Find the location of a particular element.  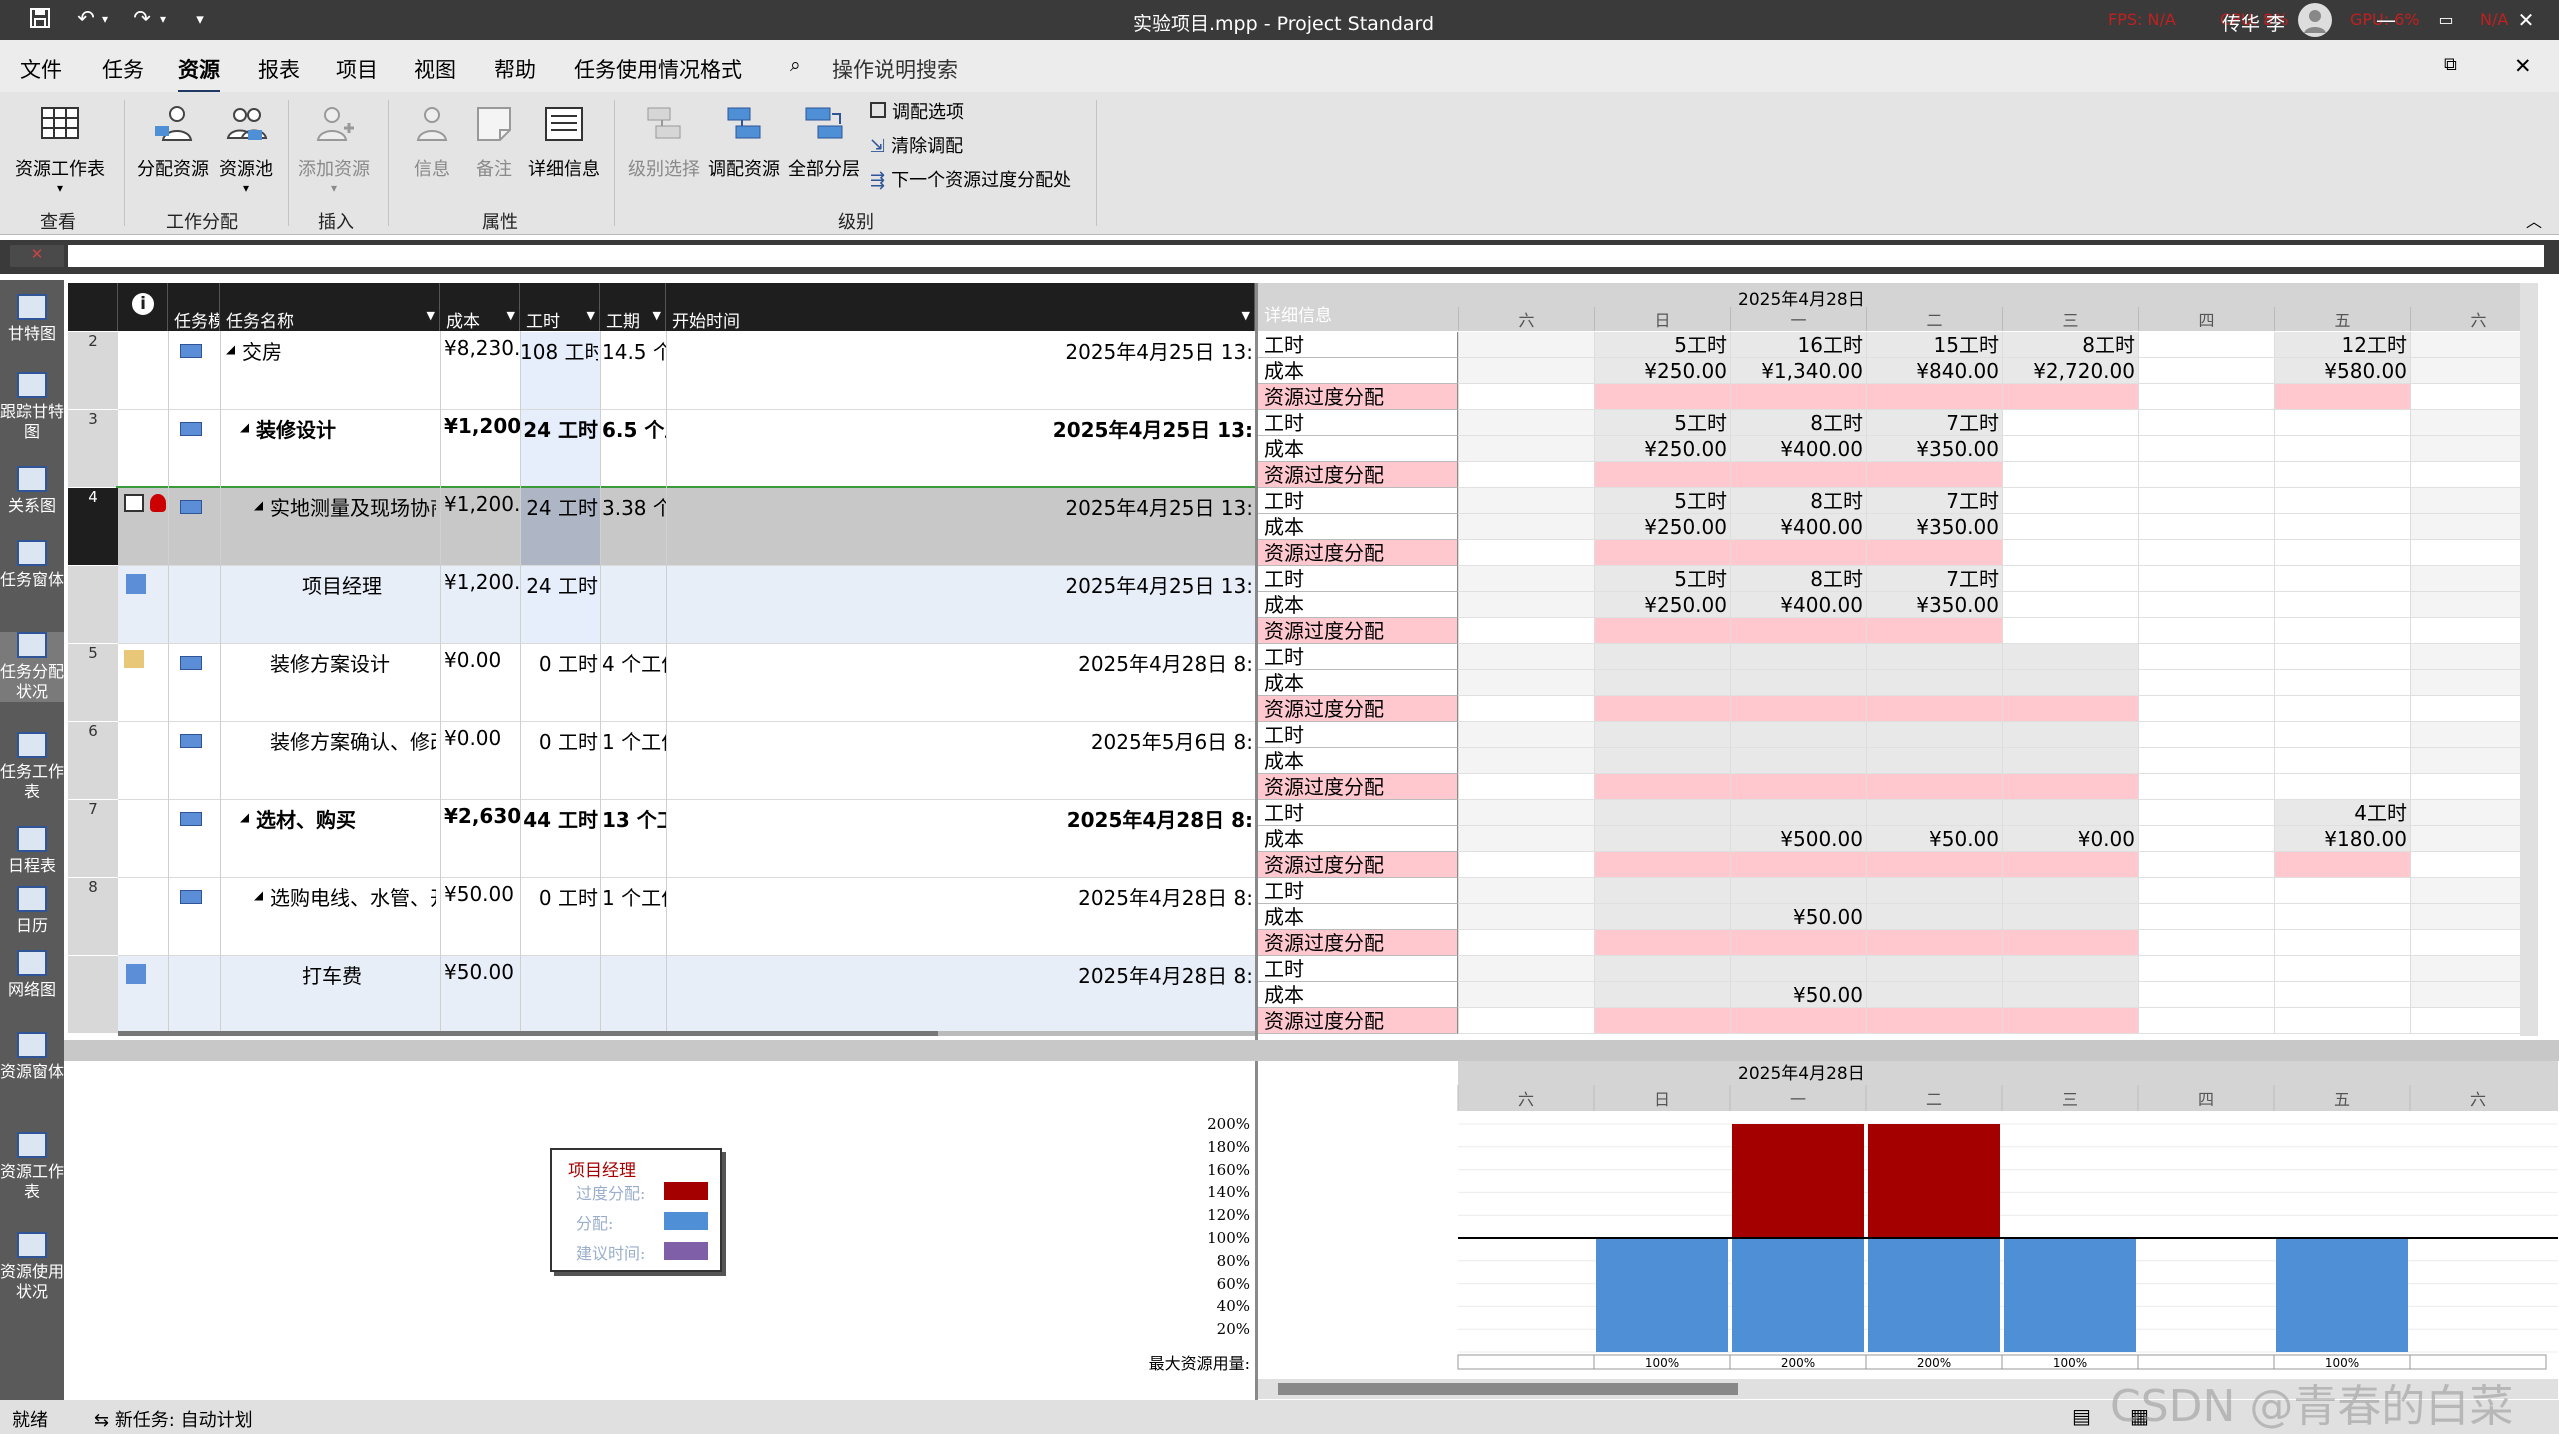

task-name-cell: 选材、购买 is located at coordinates (306, 820).